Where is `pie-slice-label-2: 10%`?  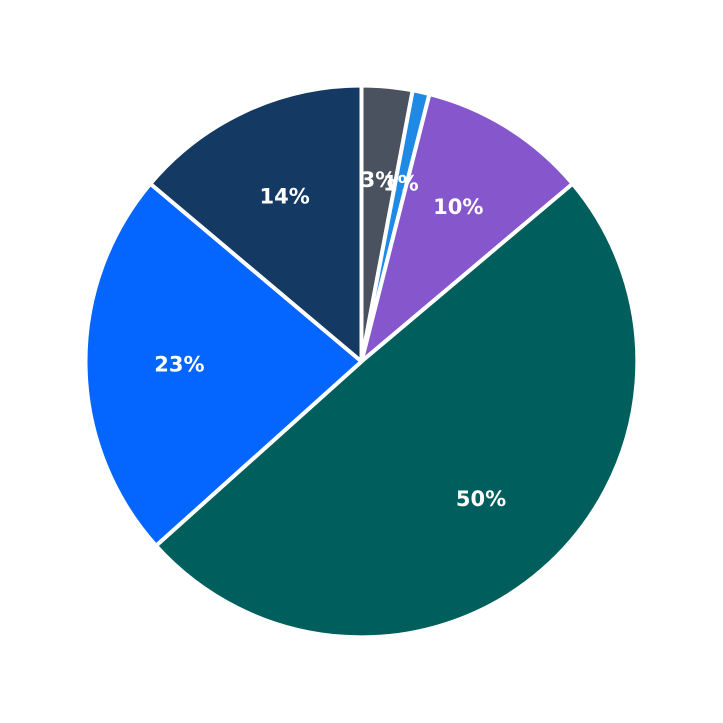 pie-slice-label-2: 10% is located at coordinates (458, 207).